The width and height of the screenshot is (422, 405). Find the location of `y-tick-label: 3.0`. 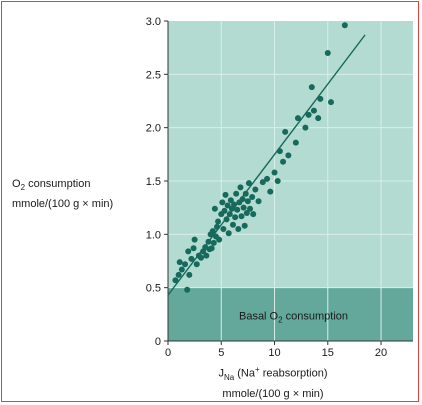

y-tick-label: 3.0 is located at coordinates (153, 22).